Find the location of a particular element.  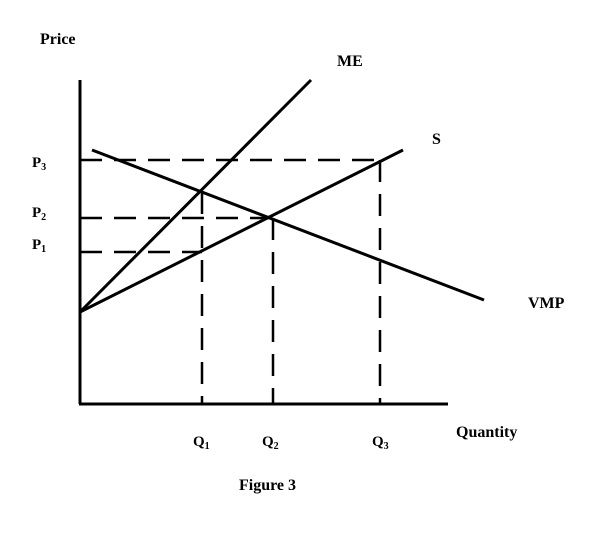

p2-label: P2 is located at coordinates (39, 214).